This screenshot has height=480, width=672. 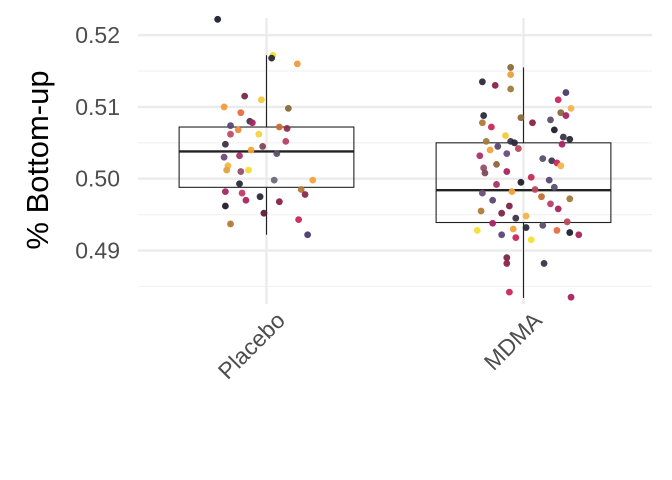 What do you see at coordinates (513, 341) in the screenshot?
I see `x-tick-label: MDMA` at bounding box center [513, 341].